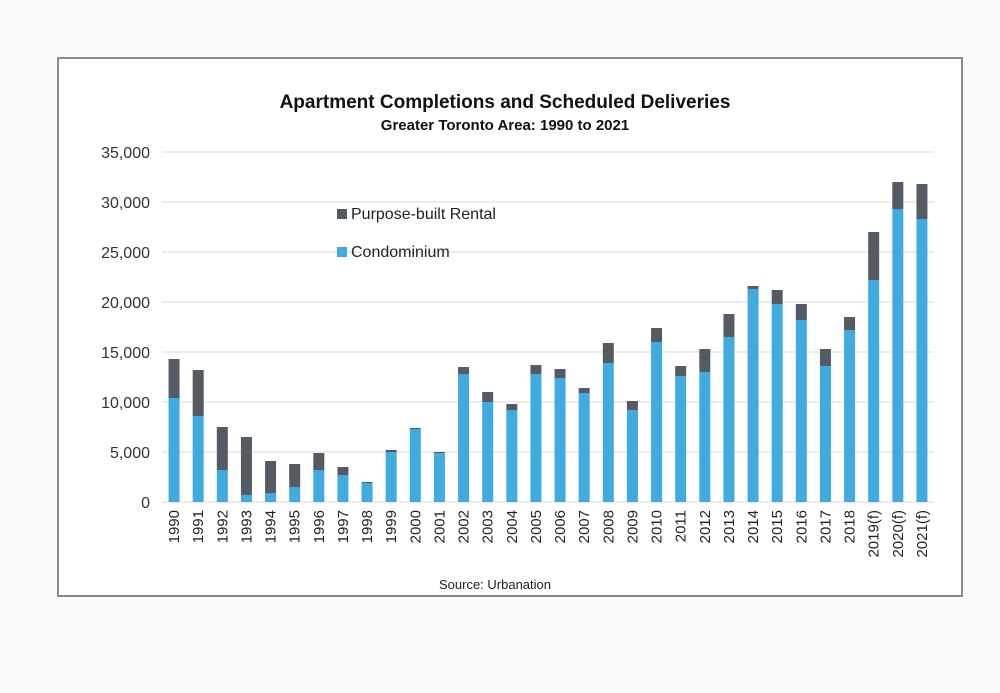 The width and height of the screenshot is (1000, 693). I want to click on x-tick-label: 2010, so click(657, 526).